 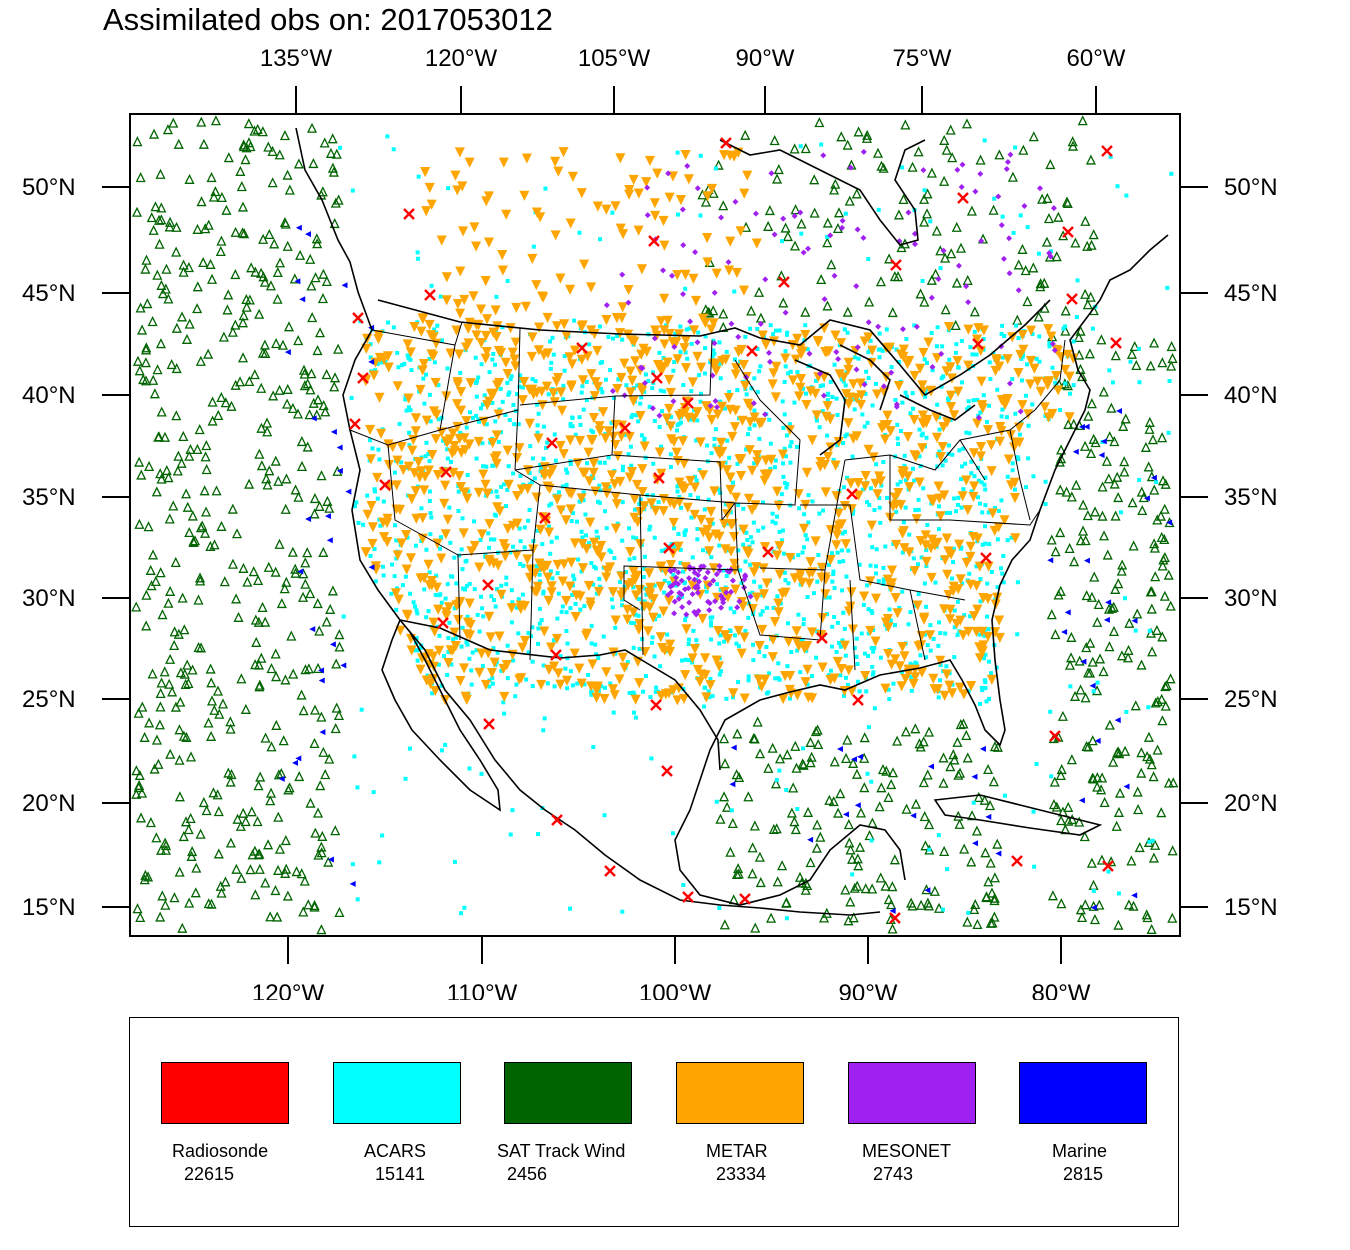 What do you see at coordinates (885, 400) in the screenshot?
I see `great-lakes-outline` at bounding box center [885, 400].